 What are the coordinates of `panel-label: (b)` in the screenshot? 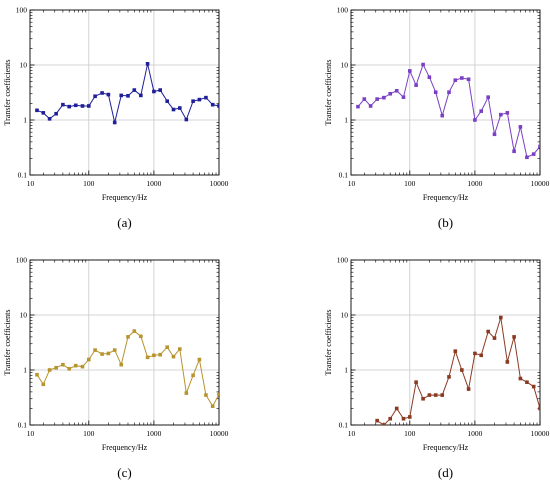 It's located at (445, 222).